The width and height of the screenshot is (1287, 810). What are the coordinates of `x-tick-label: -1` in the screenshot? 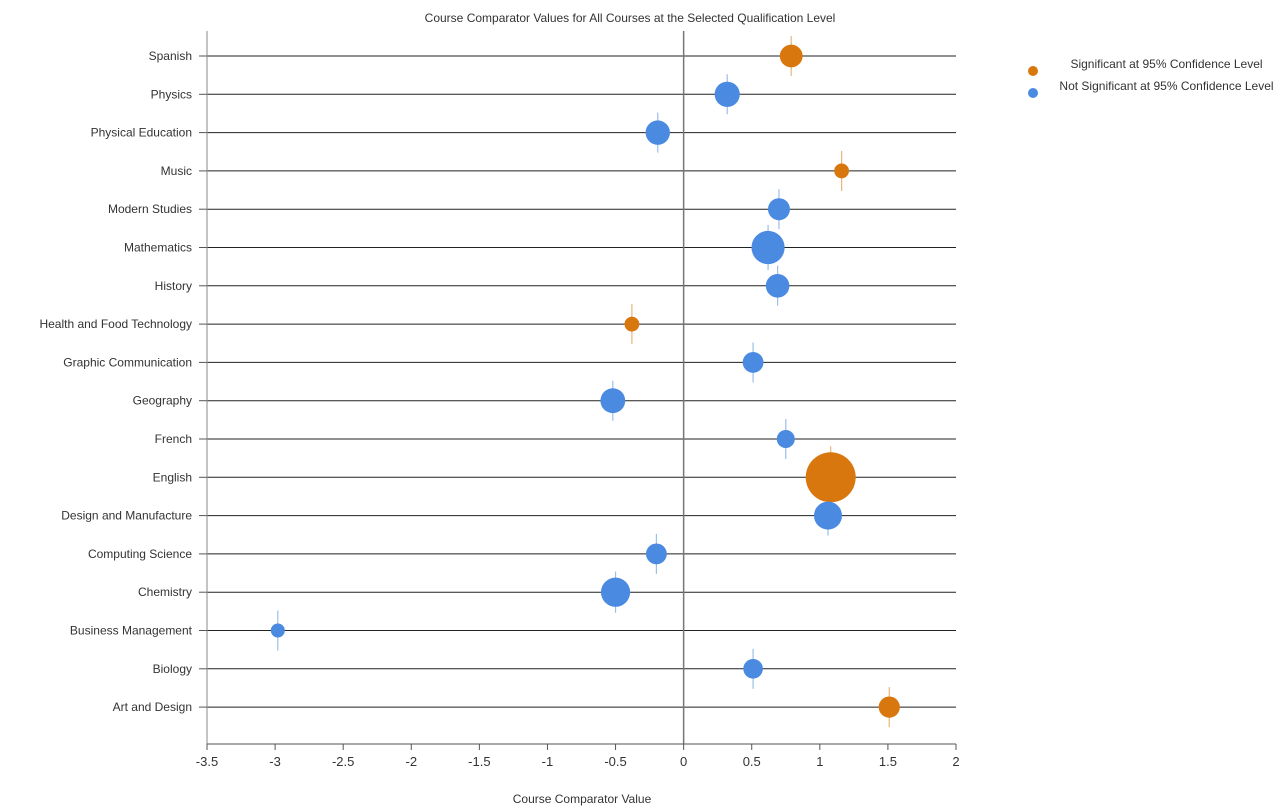 It's located at (548, 761).